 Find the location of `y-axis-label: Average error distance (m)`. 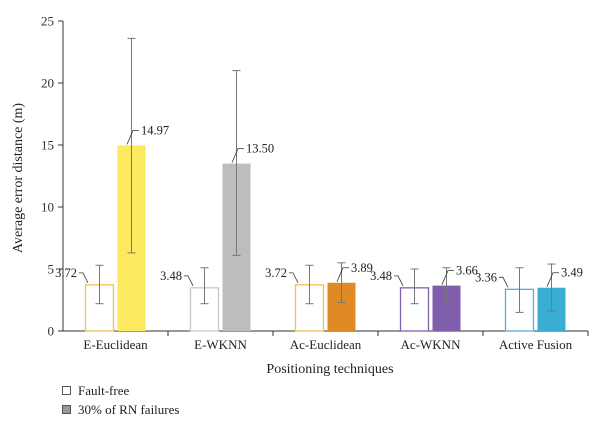

y-axis-label: Average error distance (m) is located at coordinates (18, 178).